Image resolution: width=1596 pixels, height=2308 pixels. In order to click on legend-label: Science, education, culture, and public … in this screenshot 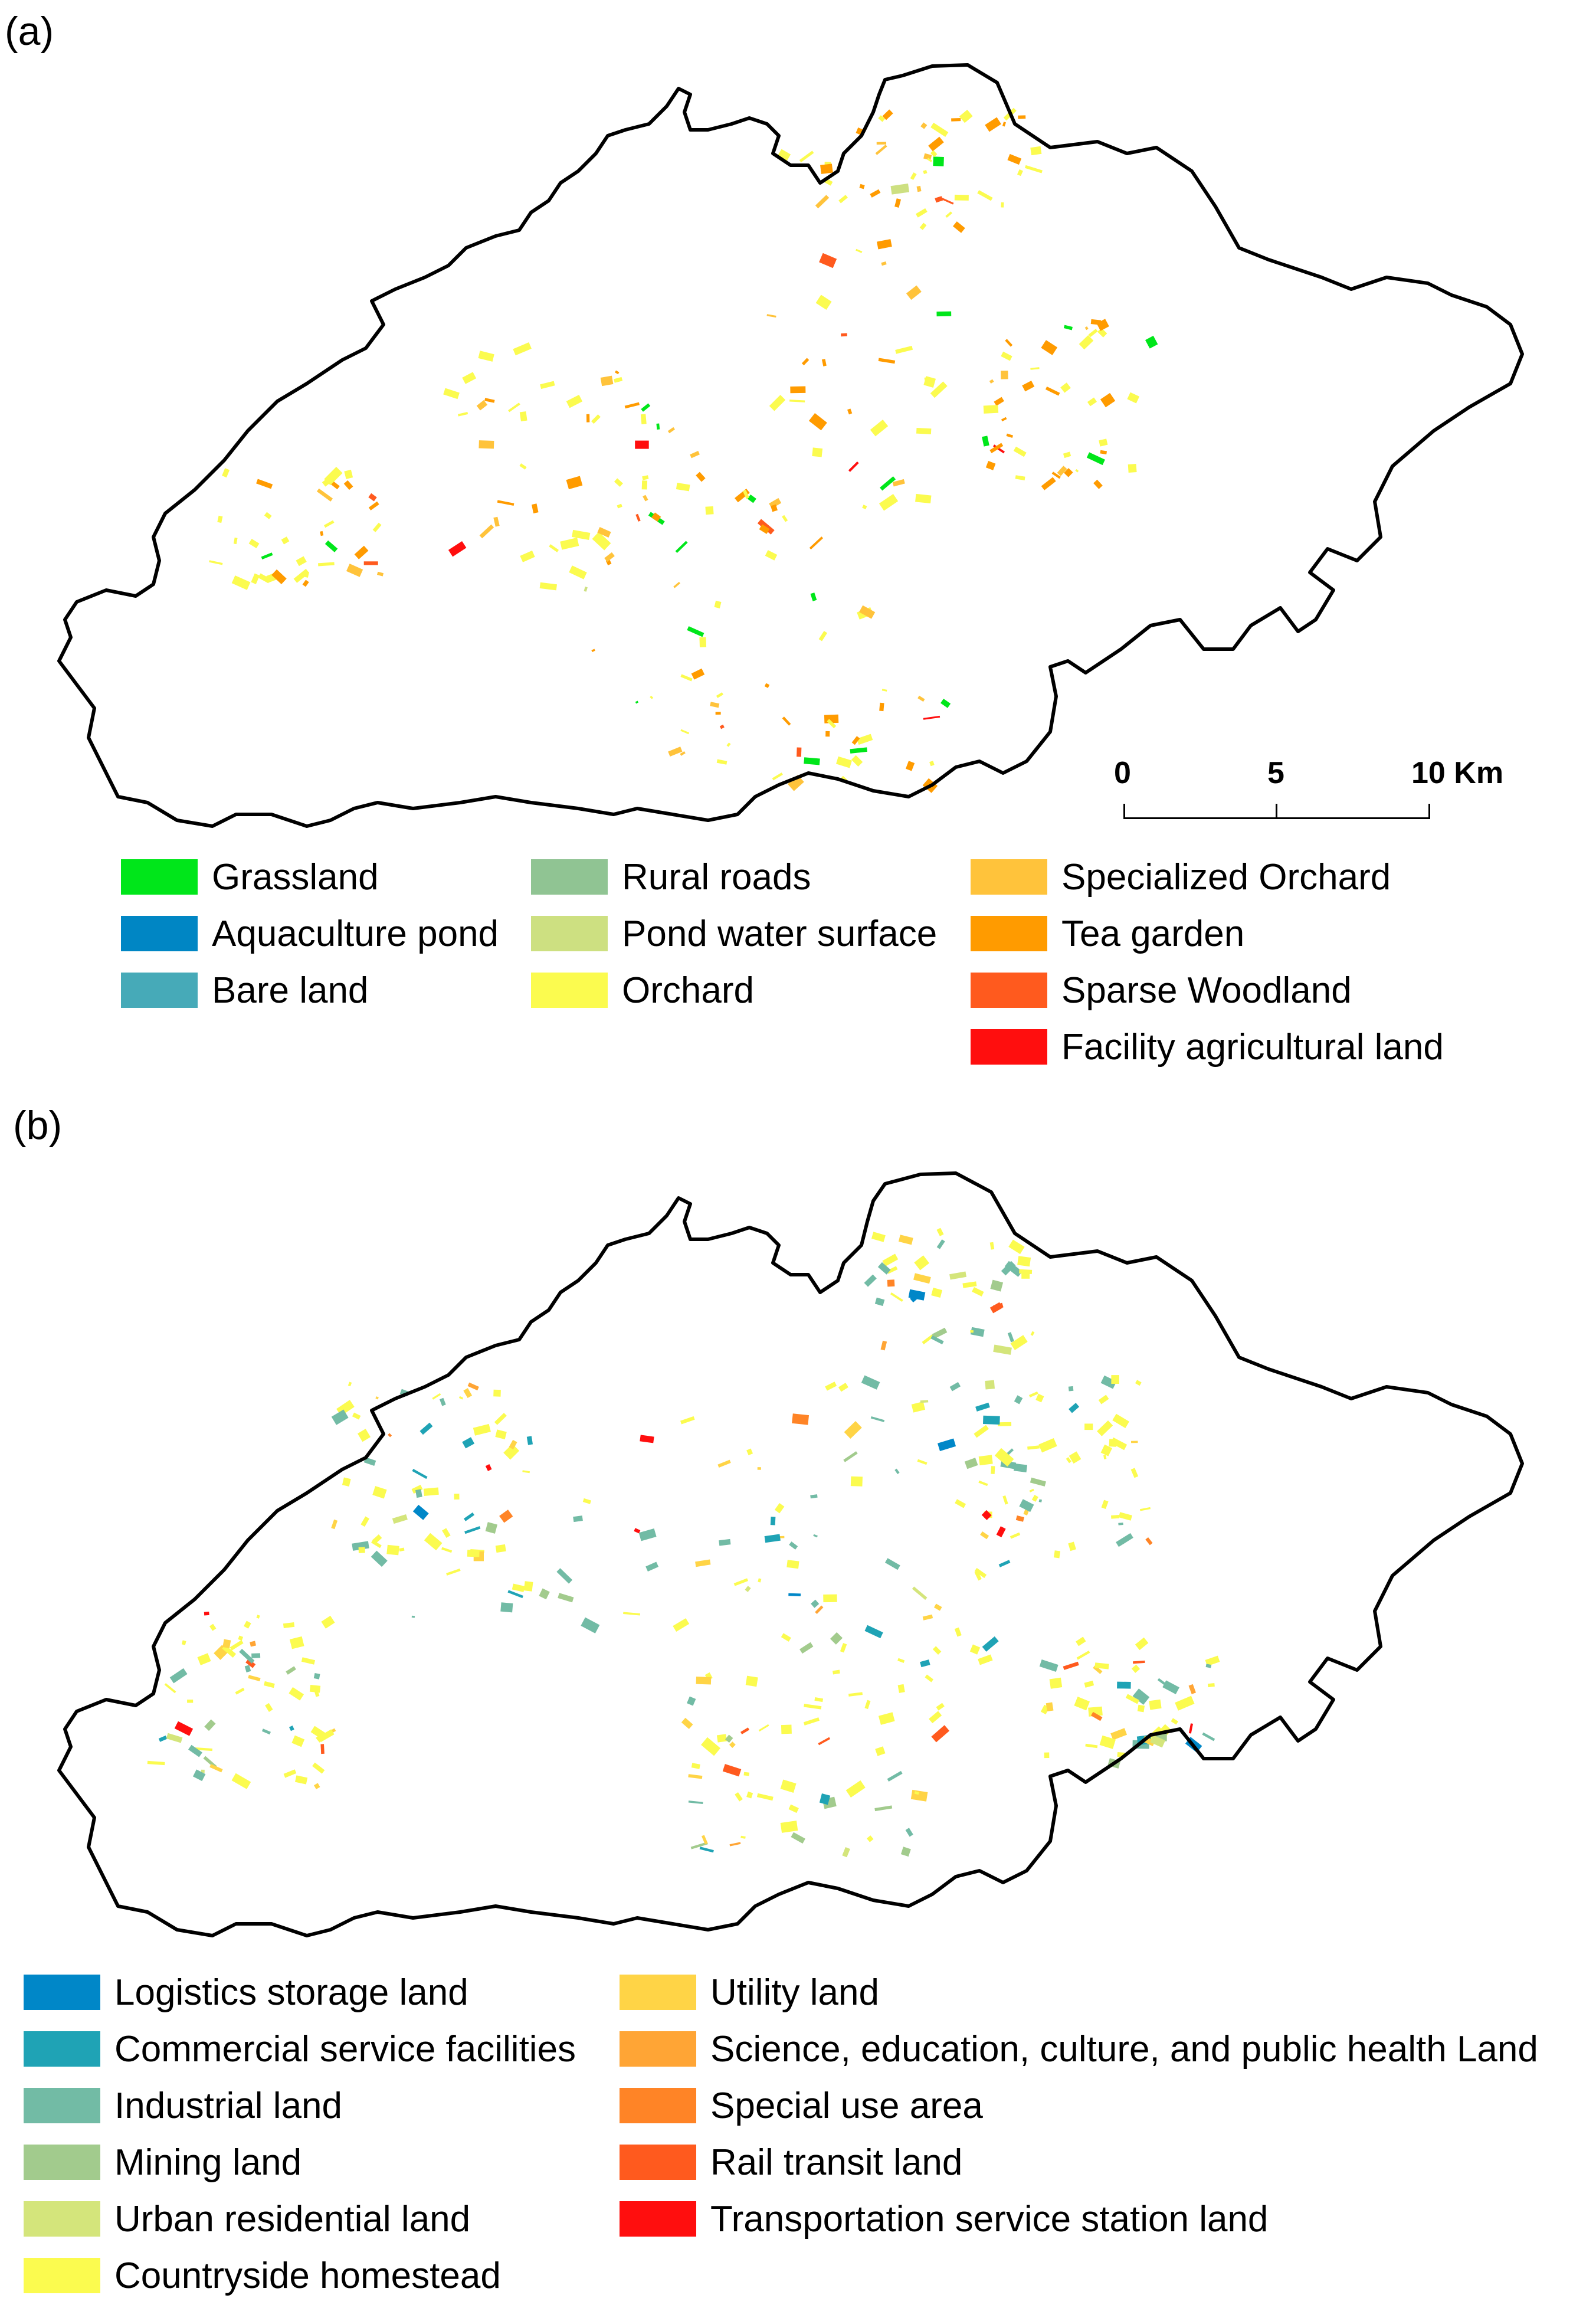, I will do `click(1124, 2049)`.